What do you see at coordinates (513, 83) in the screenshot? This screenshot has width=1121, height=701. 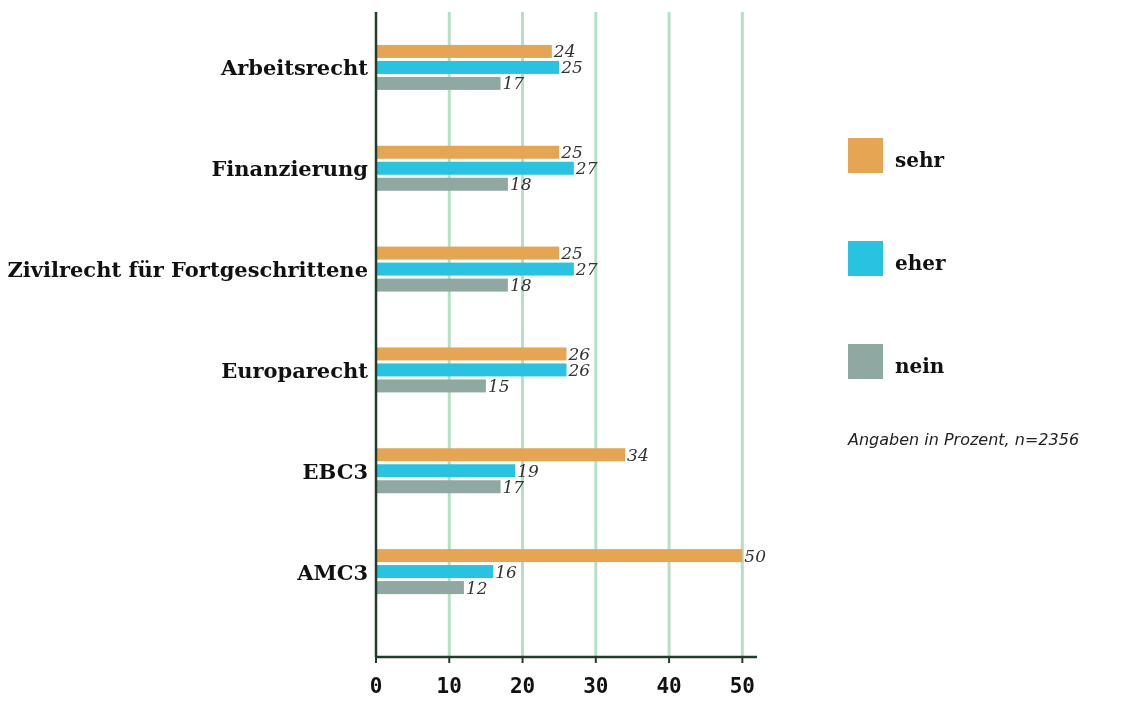 I see `data-label: 17` at bounding box center [513, 83].